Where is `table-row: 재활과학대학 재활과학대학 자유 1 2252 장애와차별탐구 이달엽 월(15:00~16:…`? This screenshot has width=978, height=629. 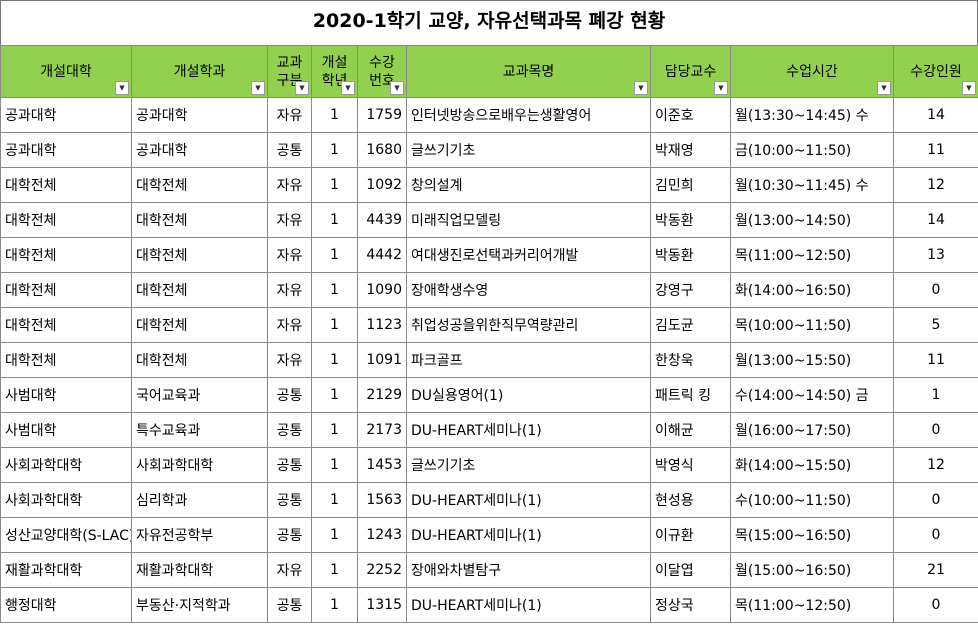 table-row: 재활과학대학 재활과학대학 자유 1 2252 장애와차별탐구 이달엽 월(15:00~16:… is located at coordinates (489, 570).